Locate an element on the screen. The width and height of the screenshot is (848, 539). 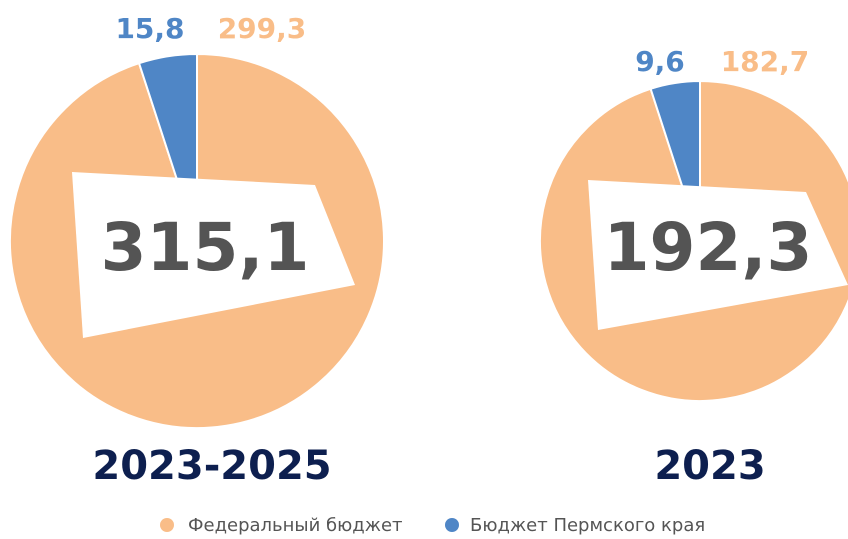
center-total: 192,3 is located at coordinates (708, 247).